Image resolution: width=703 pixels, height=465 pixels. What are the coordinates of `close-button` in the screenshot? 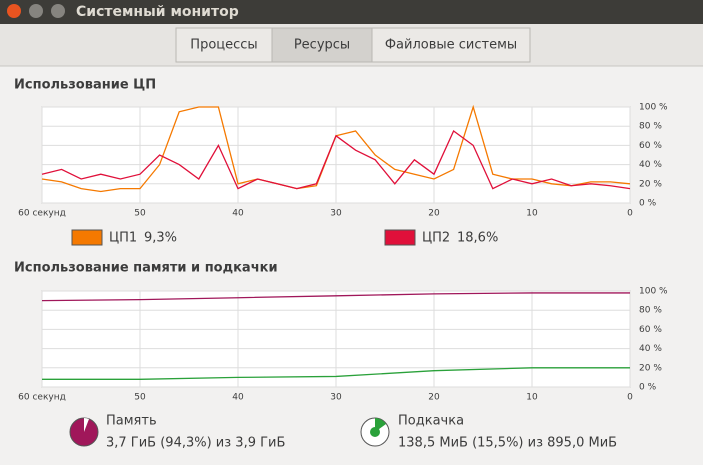 It's located at (14, 11).